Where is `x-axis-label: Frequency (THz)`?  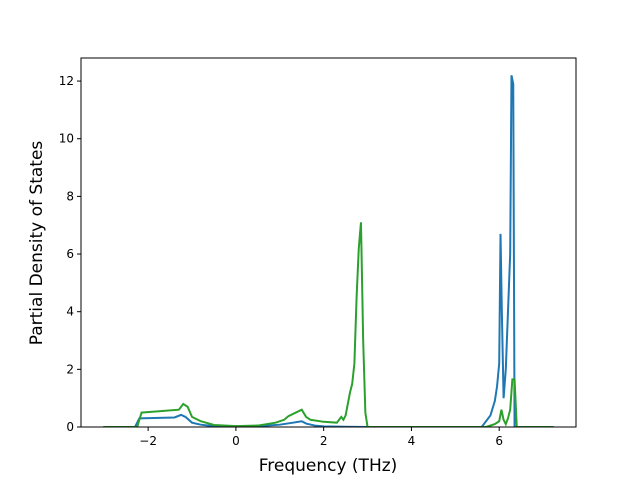 x-axis-label: Frequency (THz) is located at coordinates (328, 466).